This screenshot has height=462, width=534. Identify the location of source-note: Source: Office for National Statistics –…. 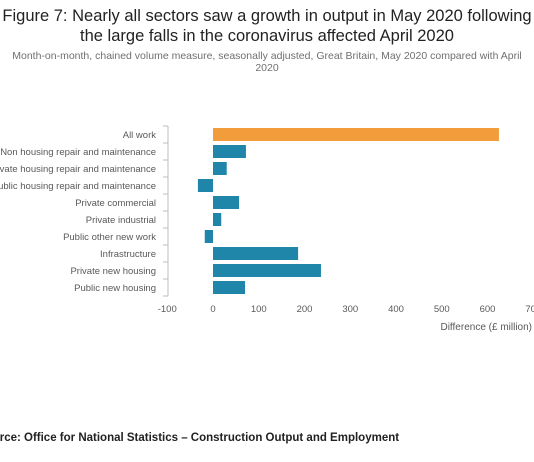
(200, 438).